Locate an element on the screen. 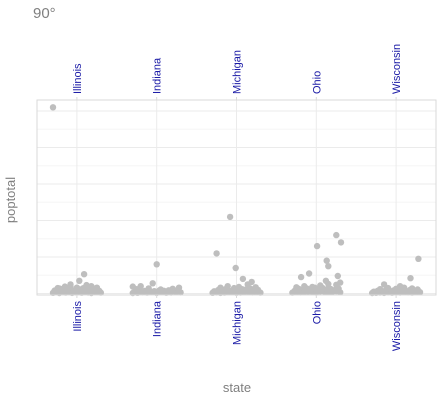  x-tick-label-bottom: Ohio is located at coordinates (317, 312).